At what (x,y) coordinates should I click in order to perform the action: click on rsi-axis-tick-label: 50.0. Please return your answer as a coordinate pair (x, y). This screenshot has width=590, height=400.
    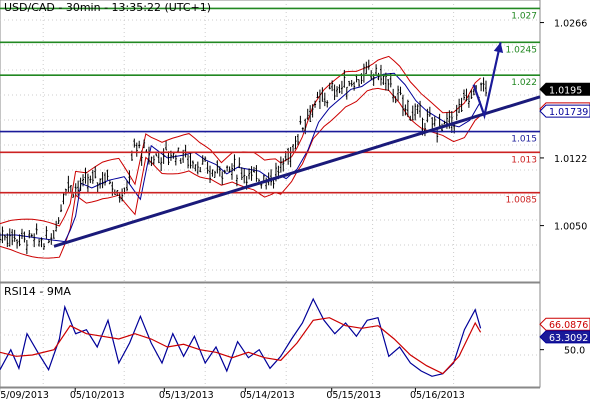
    Looking at the image, I should click on (574, 351).